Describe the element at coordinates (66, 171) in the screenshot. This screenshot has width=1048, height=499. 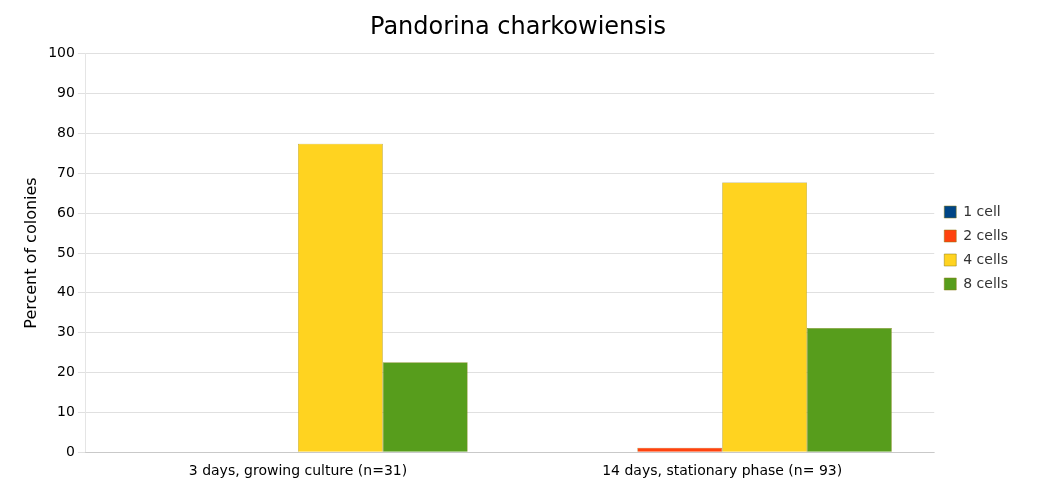
I see `y-tick-label: 70` at that location.